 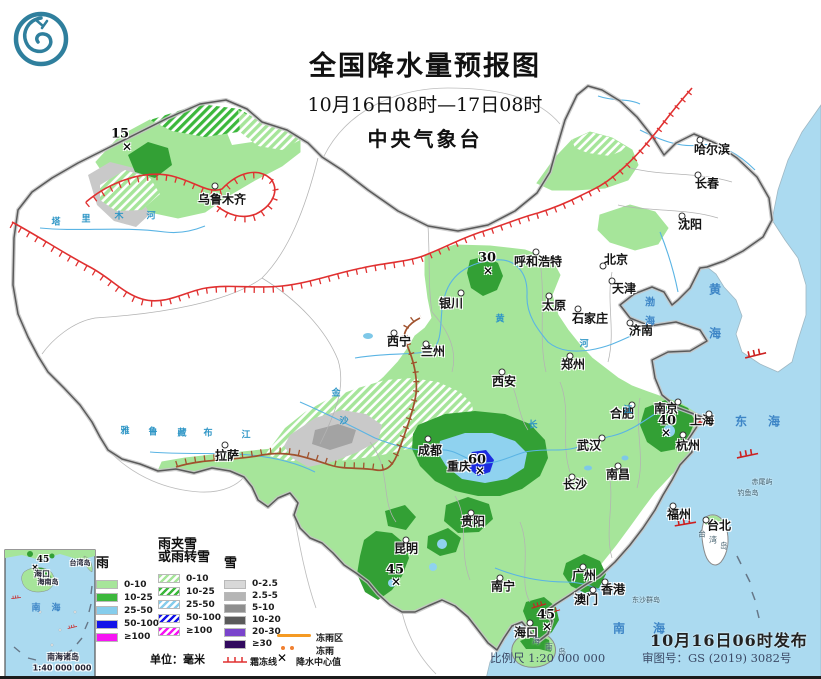 What do you see at coordinates (120, 134) in the screenshot?
I see `precip-center-value: 15` at bounding box center [120, 134].